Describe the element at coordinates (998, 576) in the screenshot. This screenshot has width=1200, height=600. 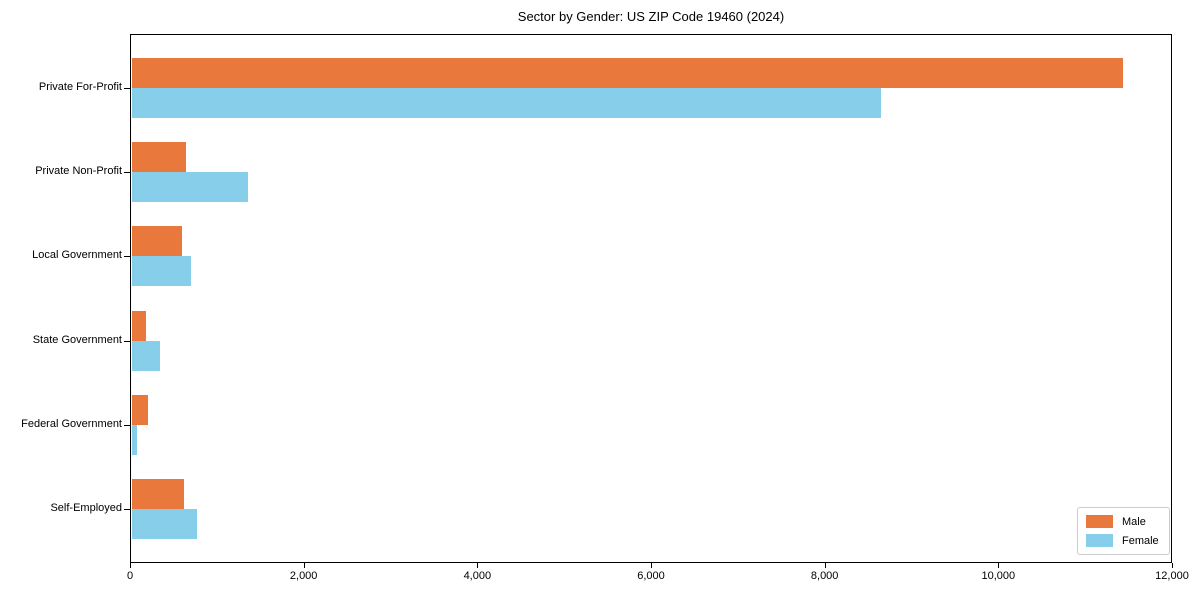
I see `x-tick-label: 10,000` at that location.